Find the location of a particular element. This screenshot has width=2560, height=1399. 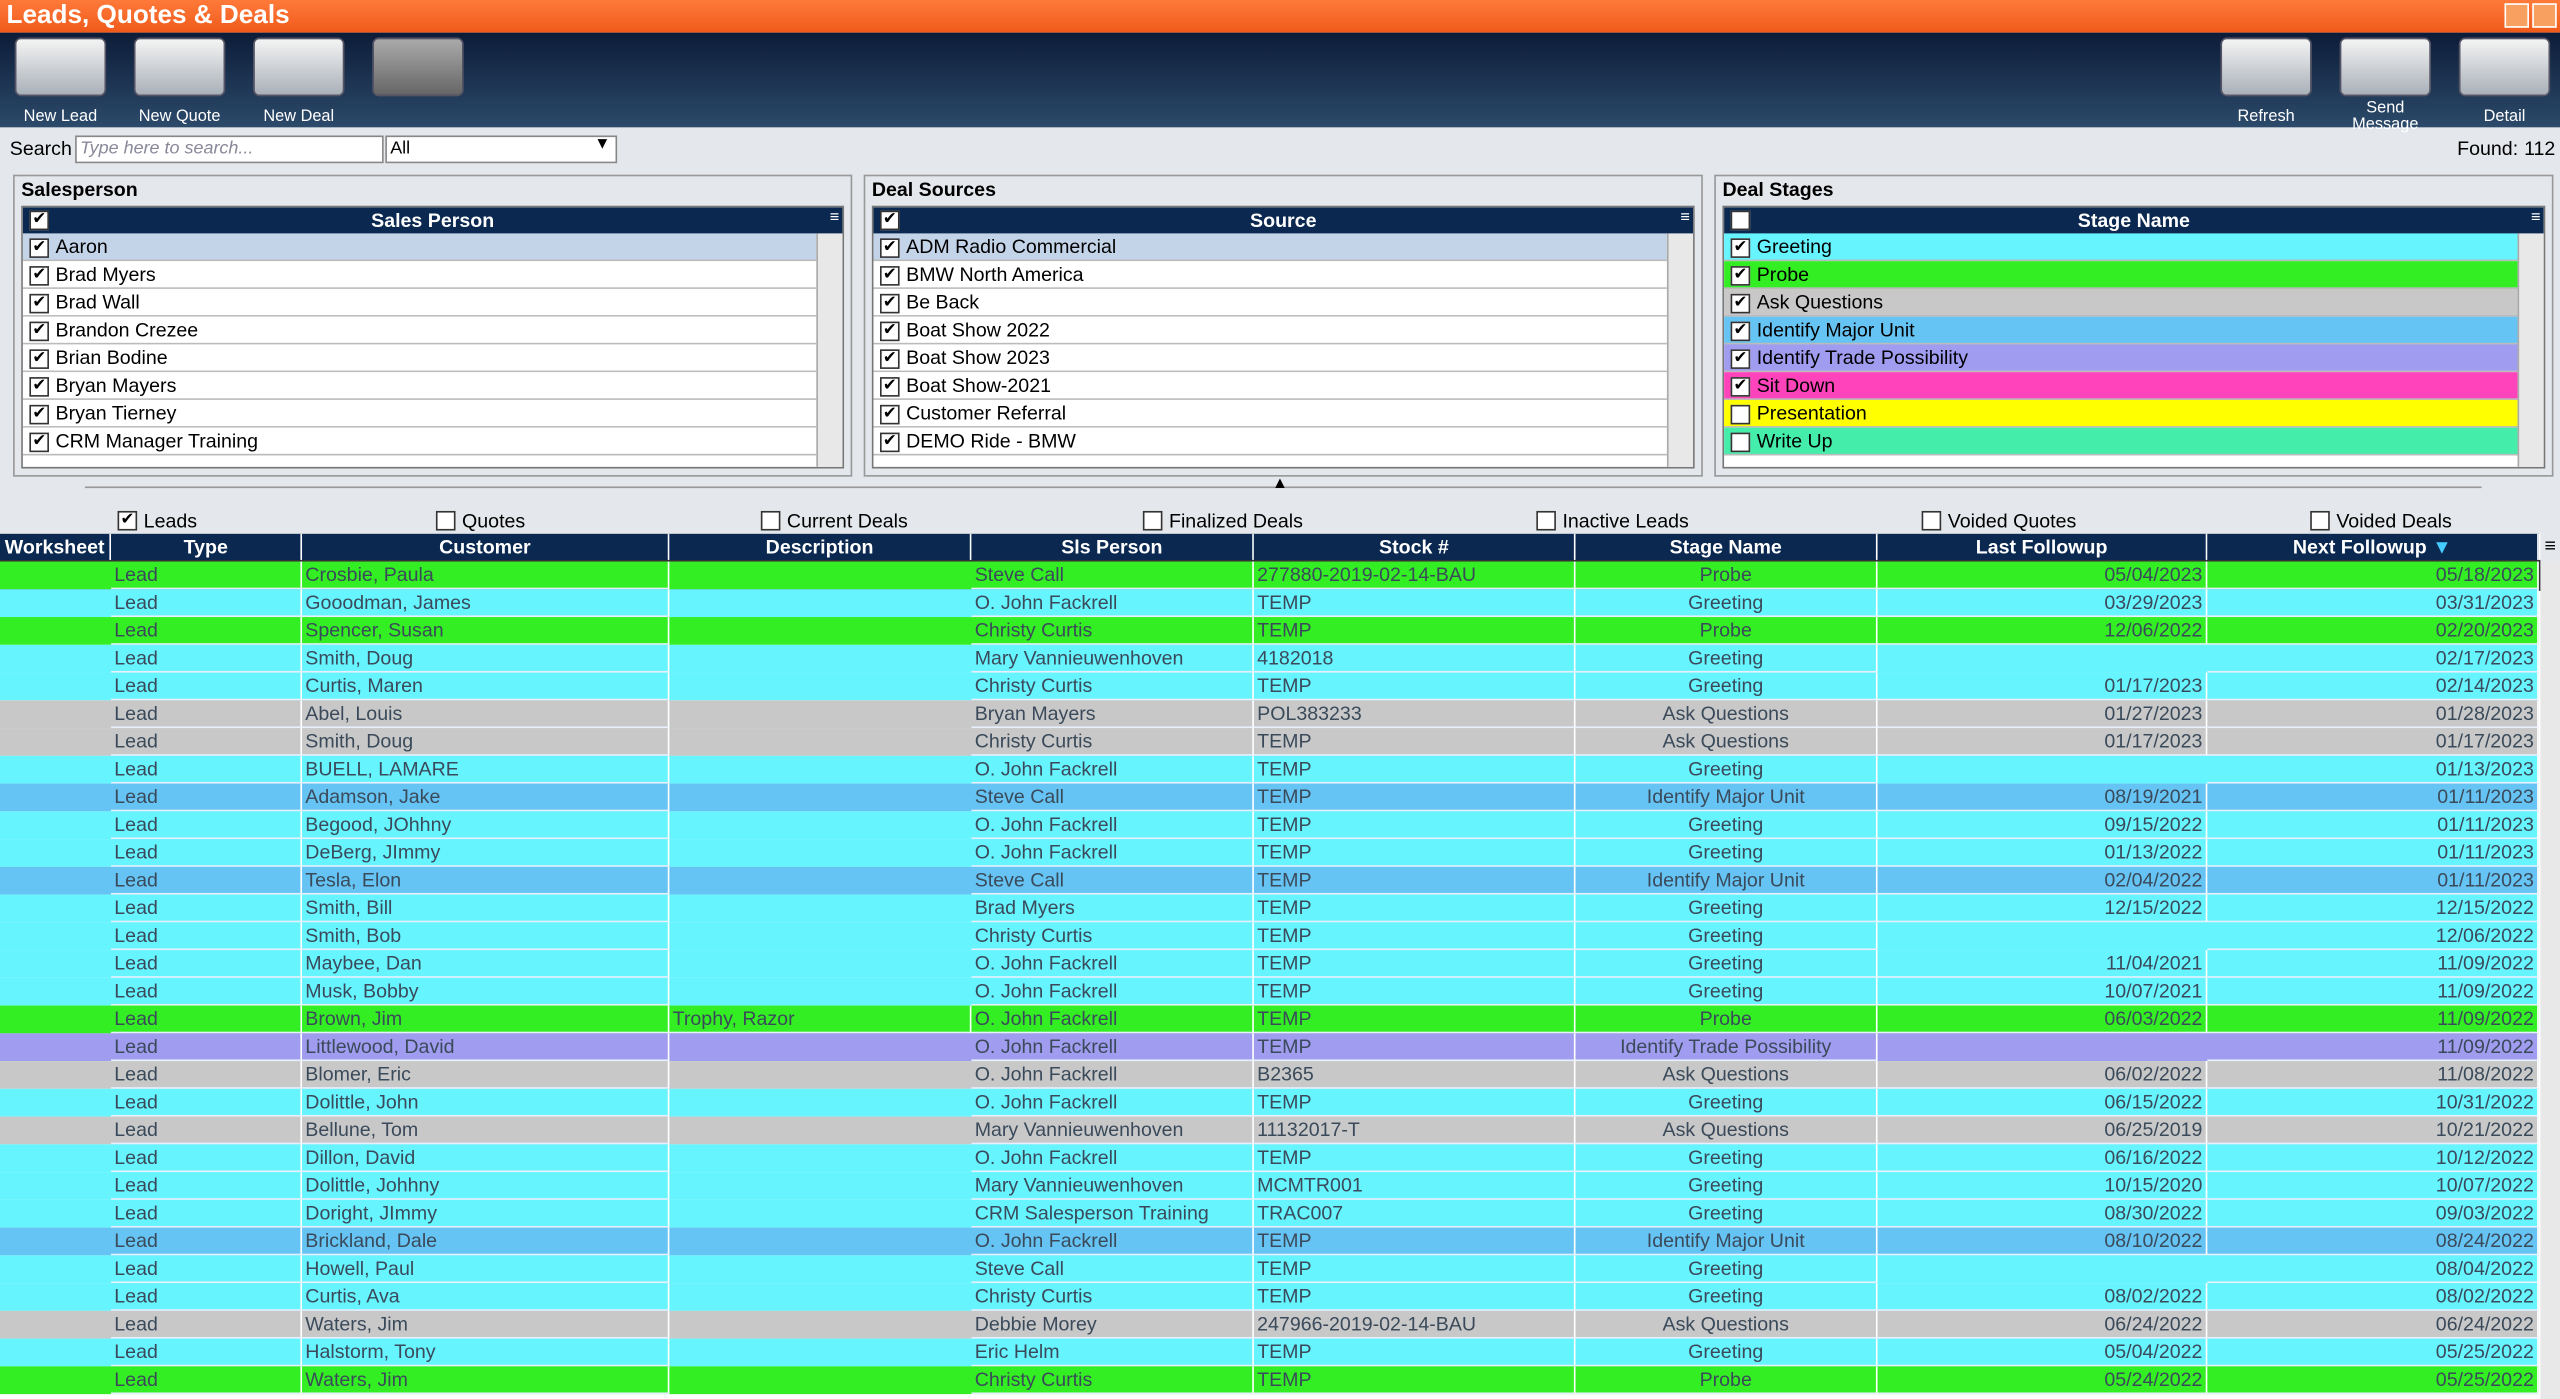

column-header: Next Followup is located at coordinates (2373, 547).